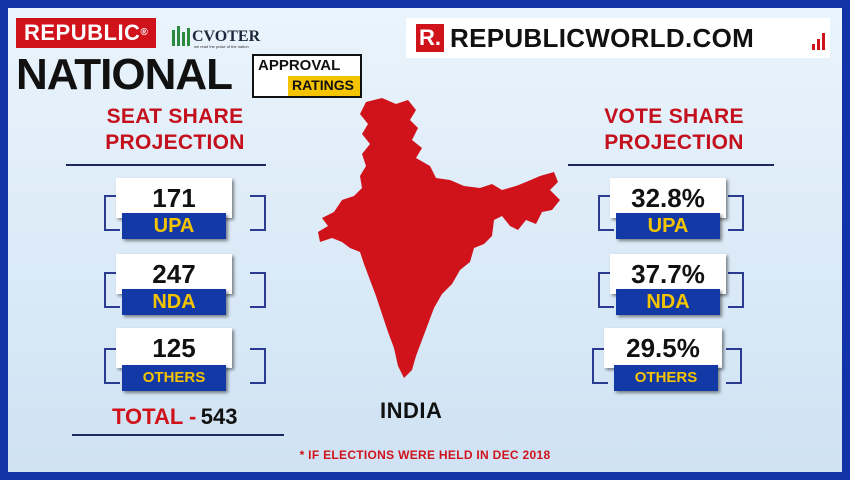 Image resolution: width=850 pixels, height=480 pixels. I want to click on vote-value: 32.8%, so click(668, 198).